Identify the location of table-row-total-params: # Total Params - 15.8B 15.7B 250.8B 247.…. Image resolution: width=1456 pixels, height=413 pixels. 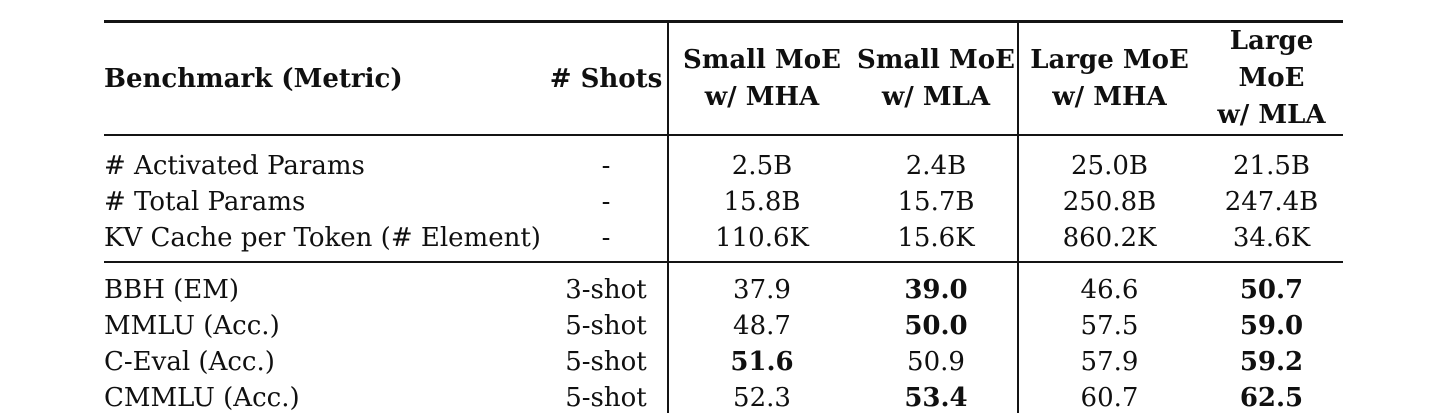
(723, 202).